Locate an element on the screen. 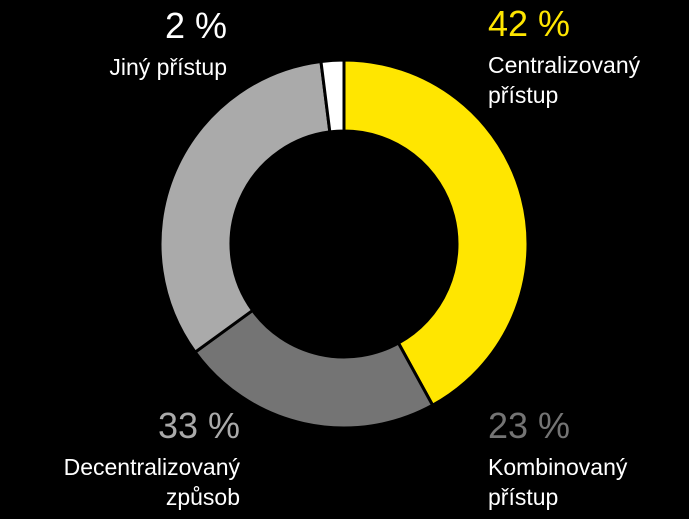  category-label: Jiný přístup is located at coordinates (168, 67).